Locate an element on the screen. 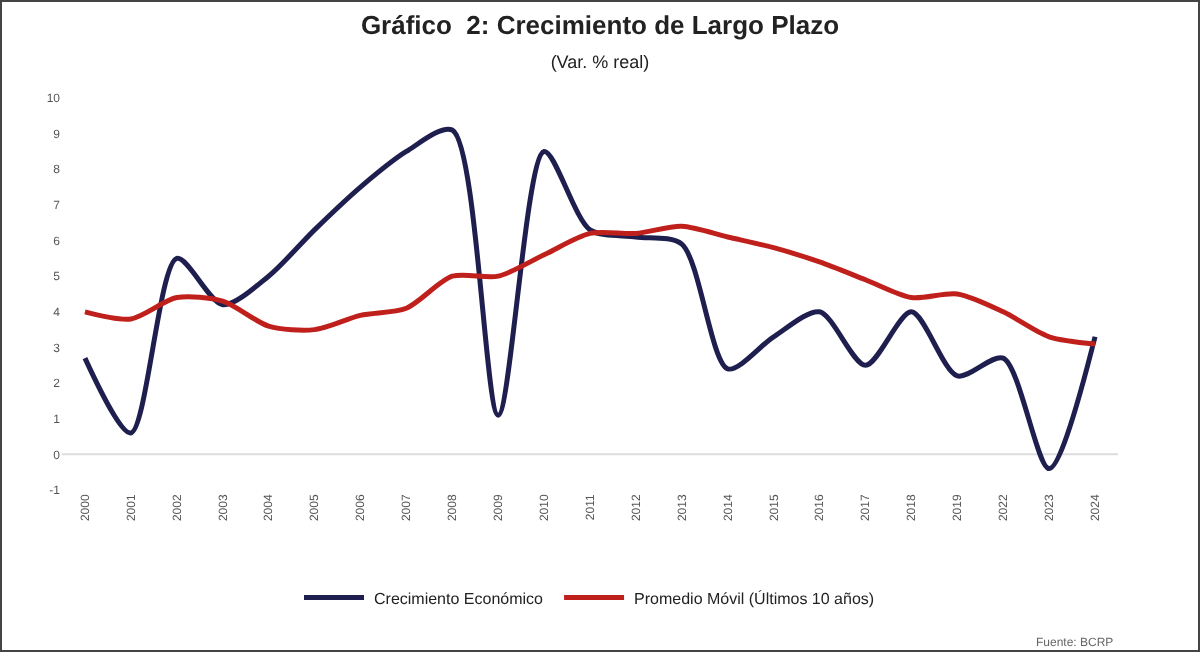 Image resolution: width=1200 pixels, height=652 pixels. legend-label: Promedio Móvil (Últimos 10 años) is located at coordinates (754, 598).